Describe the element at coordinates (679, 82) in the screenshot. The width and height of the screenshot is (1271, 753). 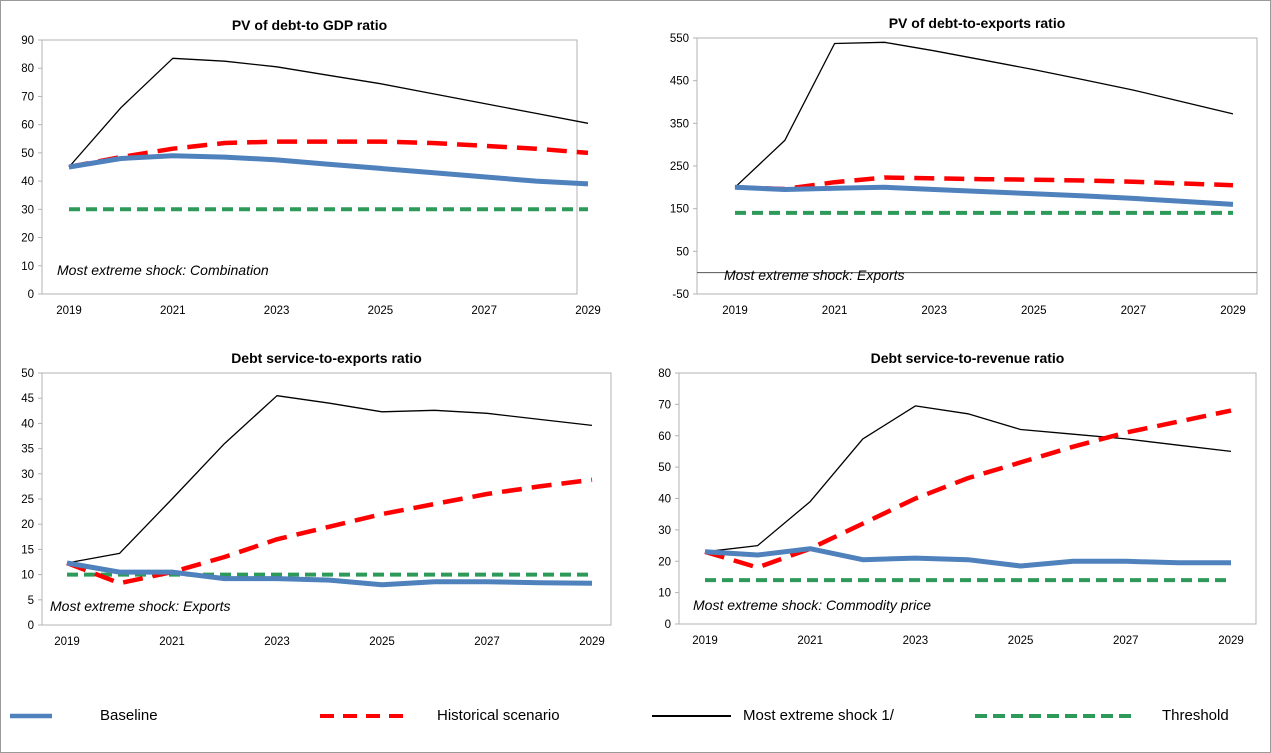
I see `y-tick-label: 450` at that location.